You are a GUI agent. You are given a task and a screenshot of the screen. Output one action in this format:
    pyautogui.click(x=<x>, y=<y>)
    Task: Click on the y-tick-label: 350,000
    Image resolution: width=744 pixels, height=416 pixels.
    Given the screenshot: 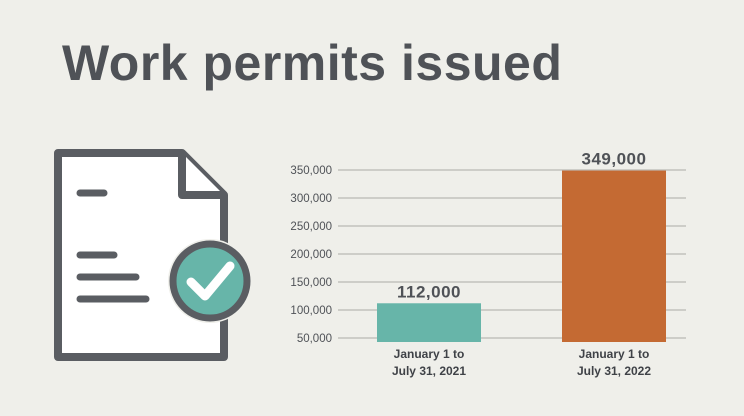 What is the action you would take?
    pyautogui.click(x=311, y=171)
    